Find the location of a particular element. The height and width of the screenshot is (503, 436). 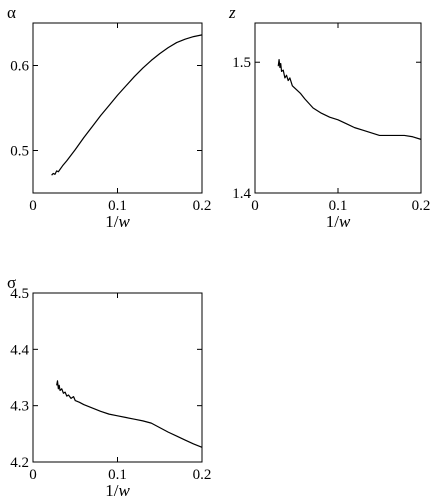

y-tick-label: 4.4 is located at coordinates (19, 350).